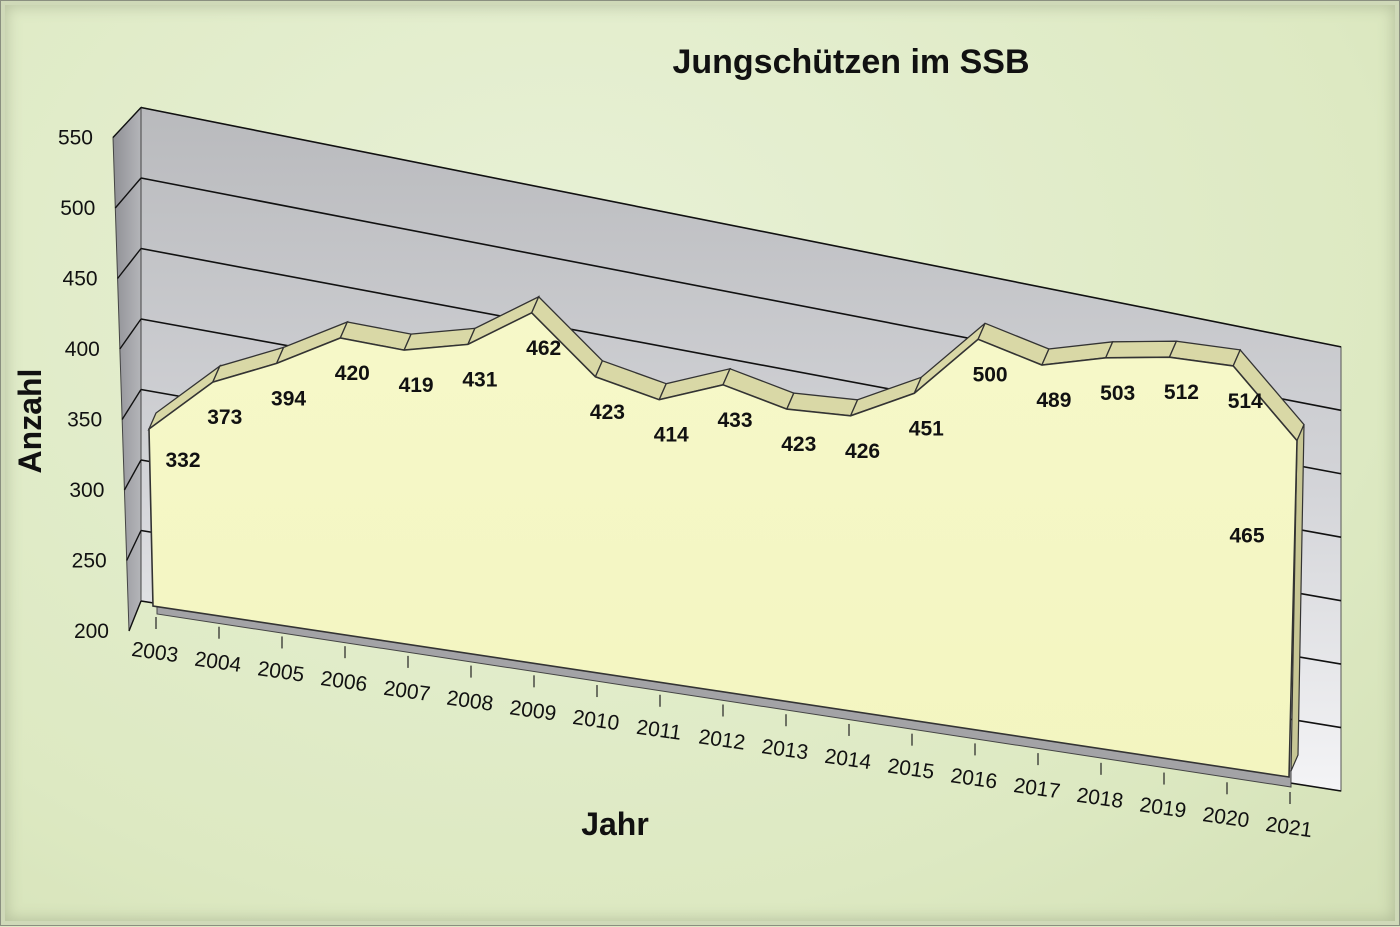 Image resolution: width=1400 pixels, height=927 pixels. I want to click on side-wall, so click(127, 369).